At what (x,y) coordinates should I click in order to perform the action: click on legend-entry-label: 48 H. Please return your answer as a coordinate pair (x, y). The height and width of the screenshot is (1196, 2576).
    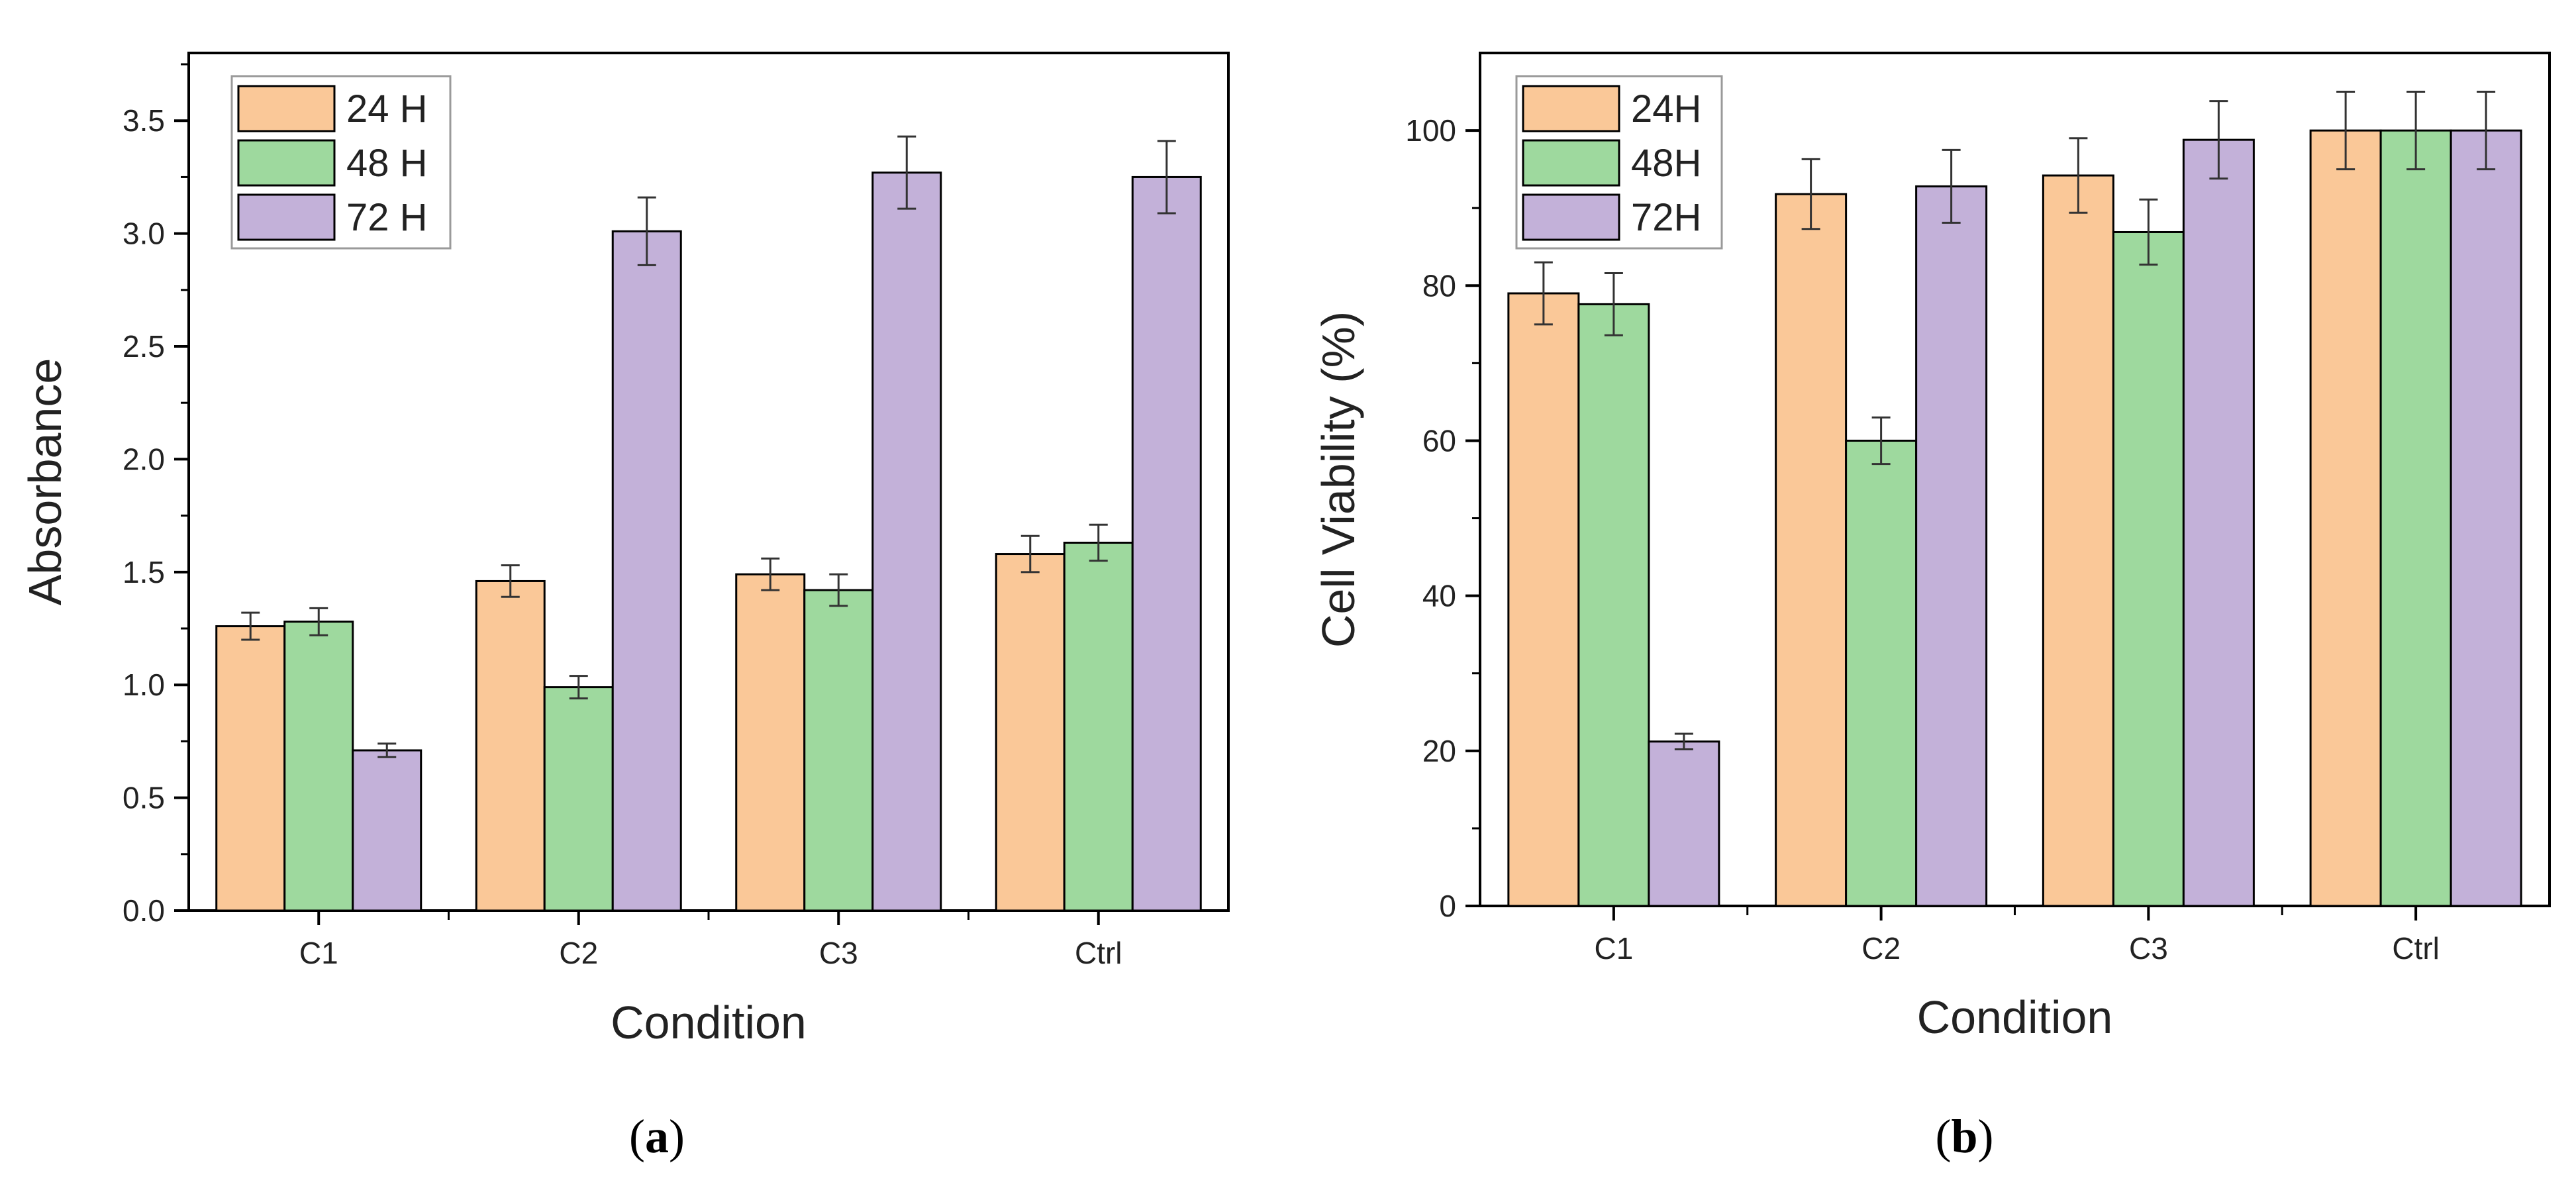
    Looking at the image, I should click on (387, 163).